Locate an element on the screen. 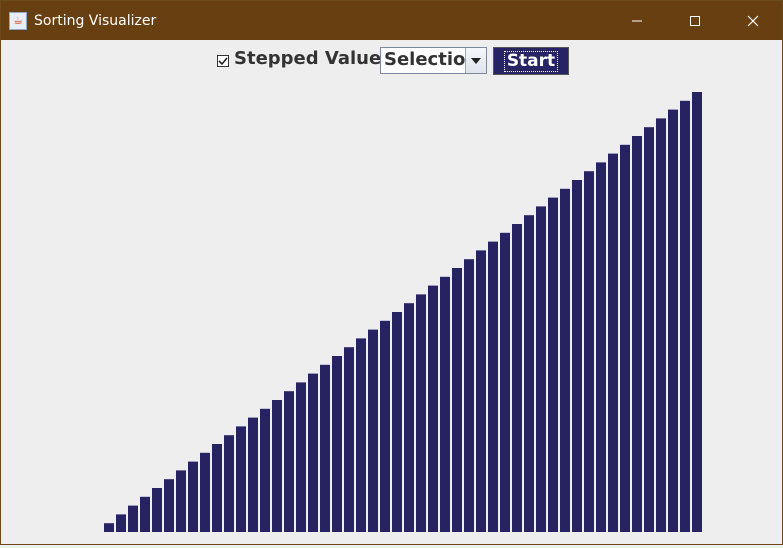 Image resolution: width=783 pixels, height=548 pixels. stepped-values-label: Stepped Values is located at coordinates (313, 58).